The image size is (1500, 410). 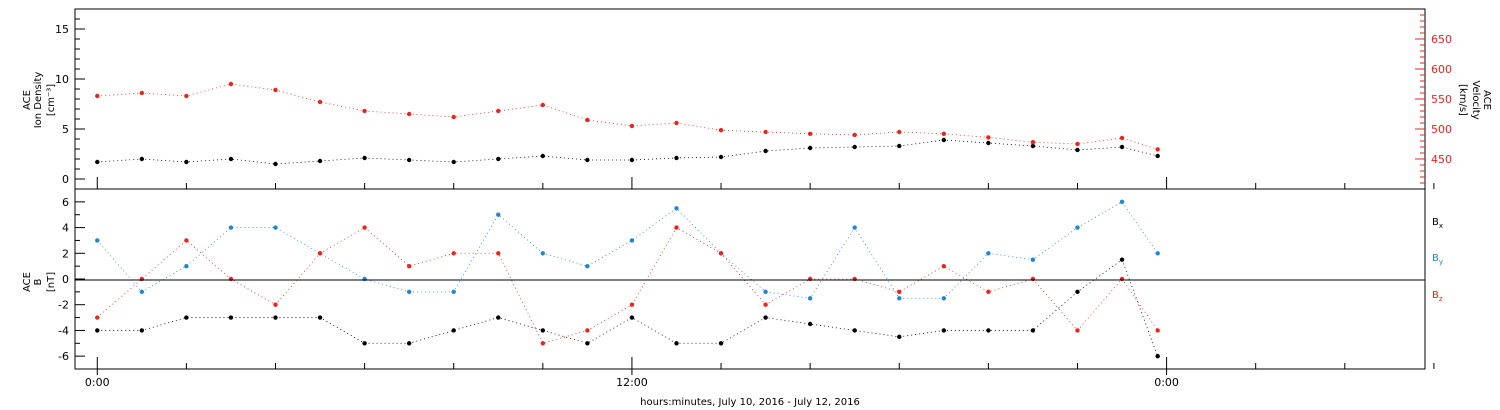 I want to click on b-tick-label: -2, so click(x=63, y=305).